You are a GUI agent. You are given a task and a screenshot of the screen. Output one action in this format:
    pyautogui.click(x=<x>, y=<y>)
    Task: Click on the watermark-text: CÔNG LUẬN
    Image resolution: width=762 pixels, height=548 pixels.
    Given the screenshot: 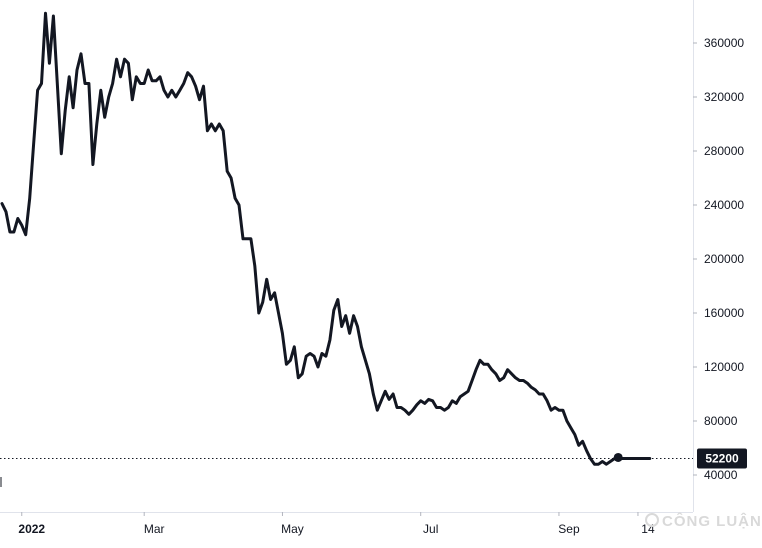 What is the action you would take?
    pyautogui.click(x=712, y=521)
    